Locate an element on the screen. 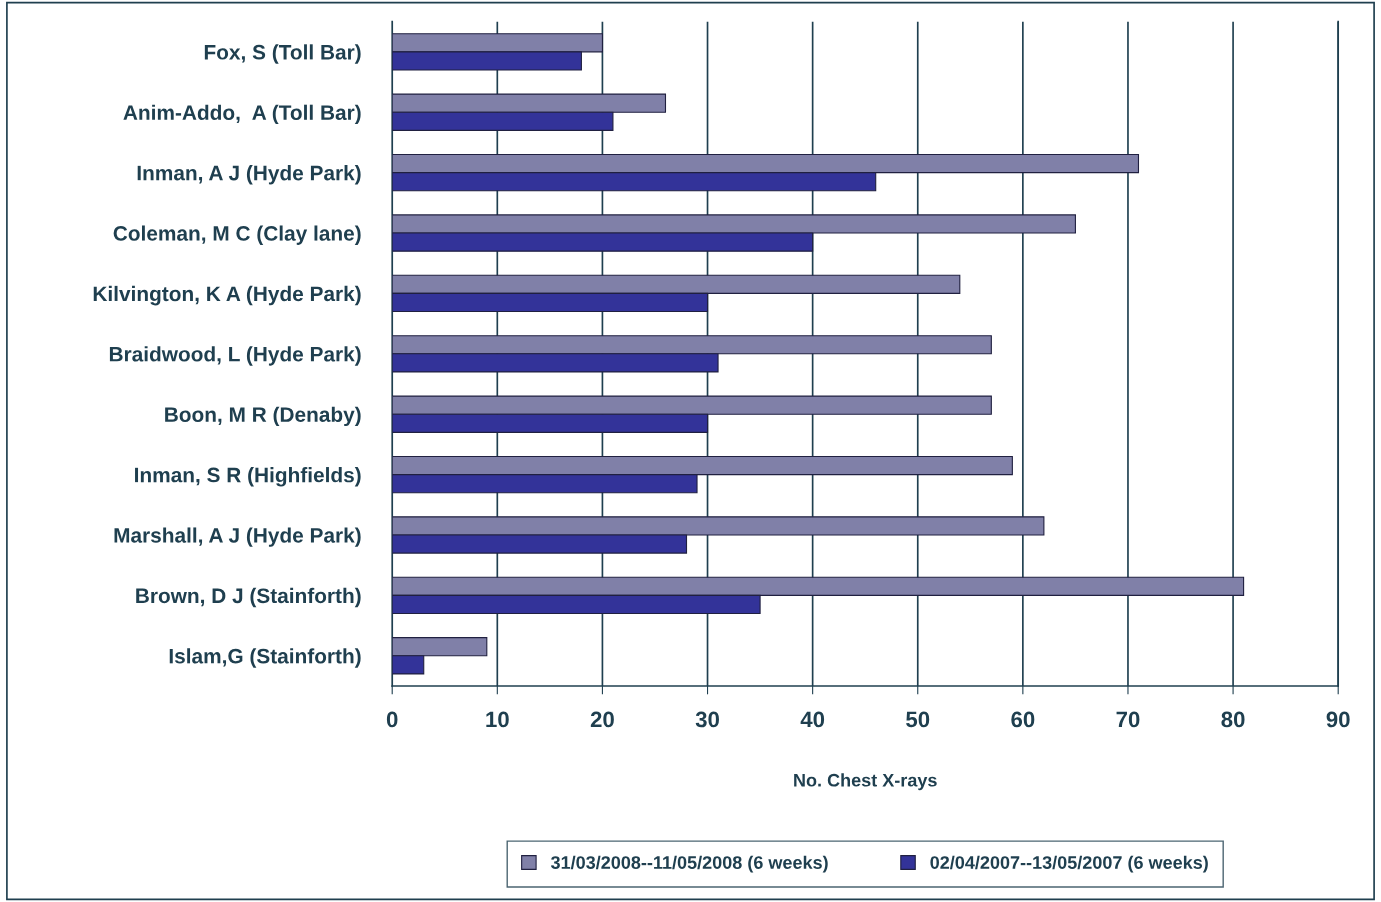  x-tick-label: 20 is located at coordinates (602, 719).